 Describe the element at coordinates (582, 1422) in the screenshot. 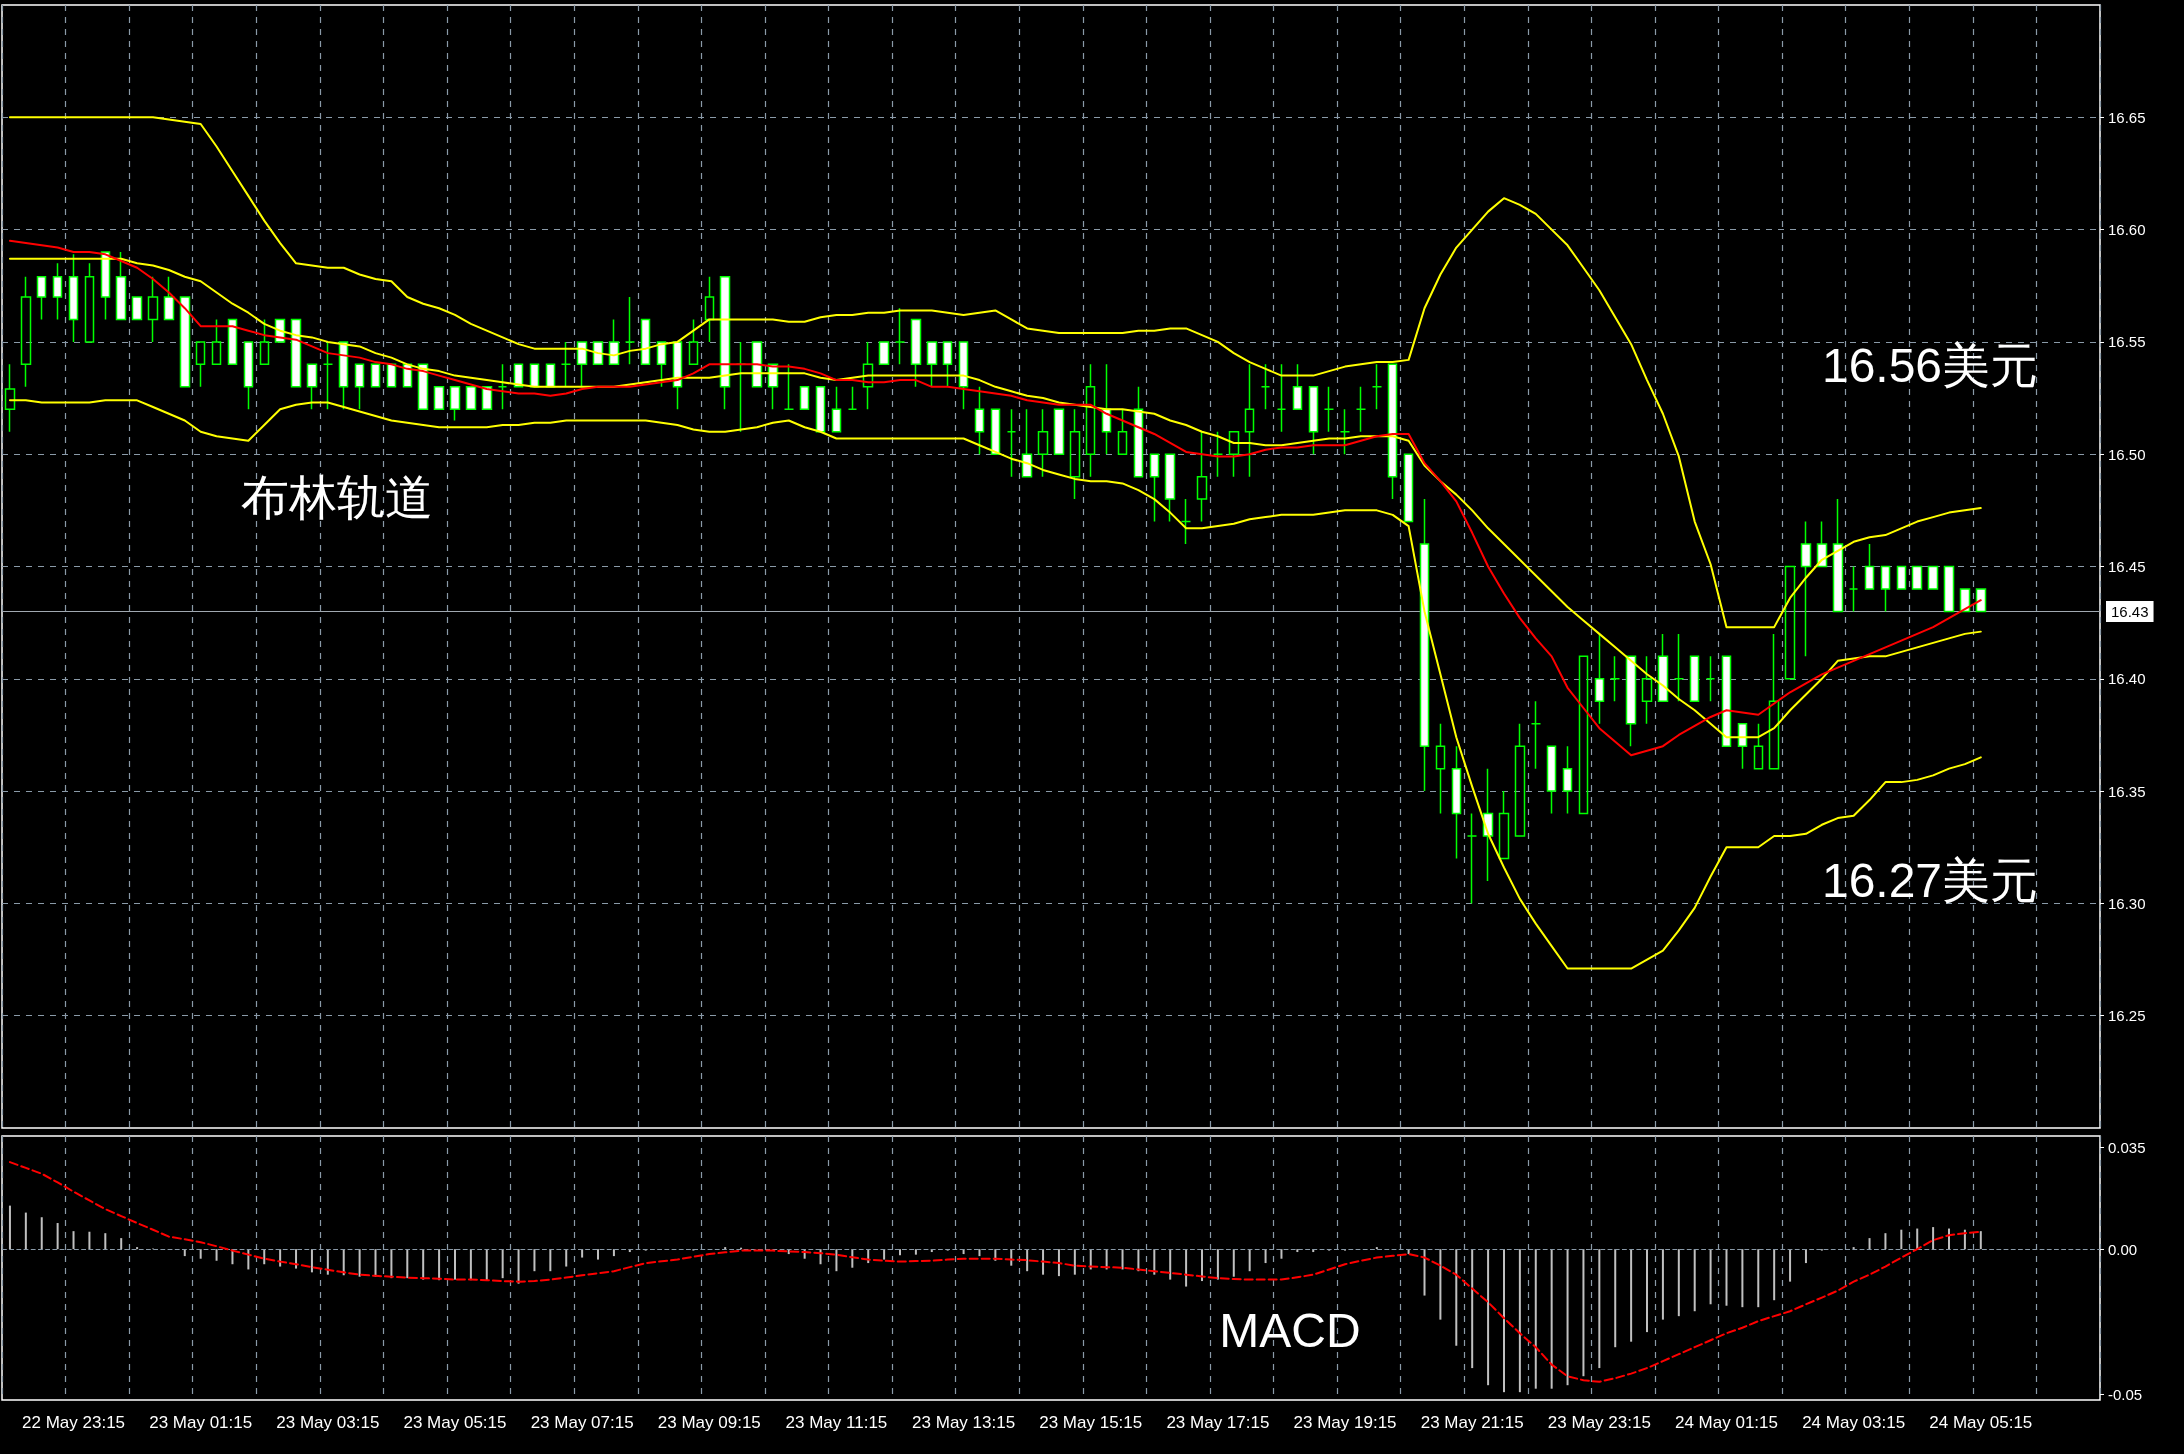

I see `x-tick-label: 23 May 07:15` at that location.